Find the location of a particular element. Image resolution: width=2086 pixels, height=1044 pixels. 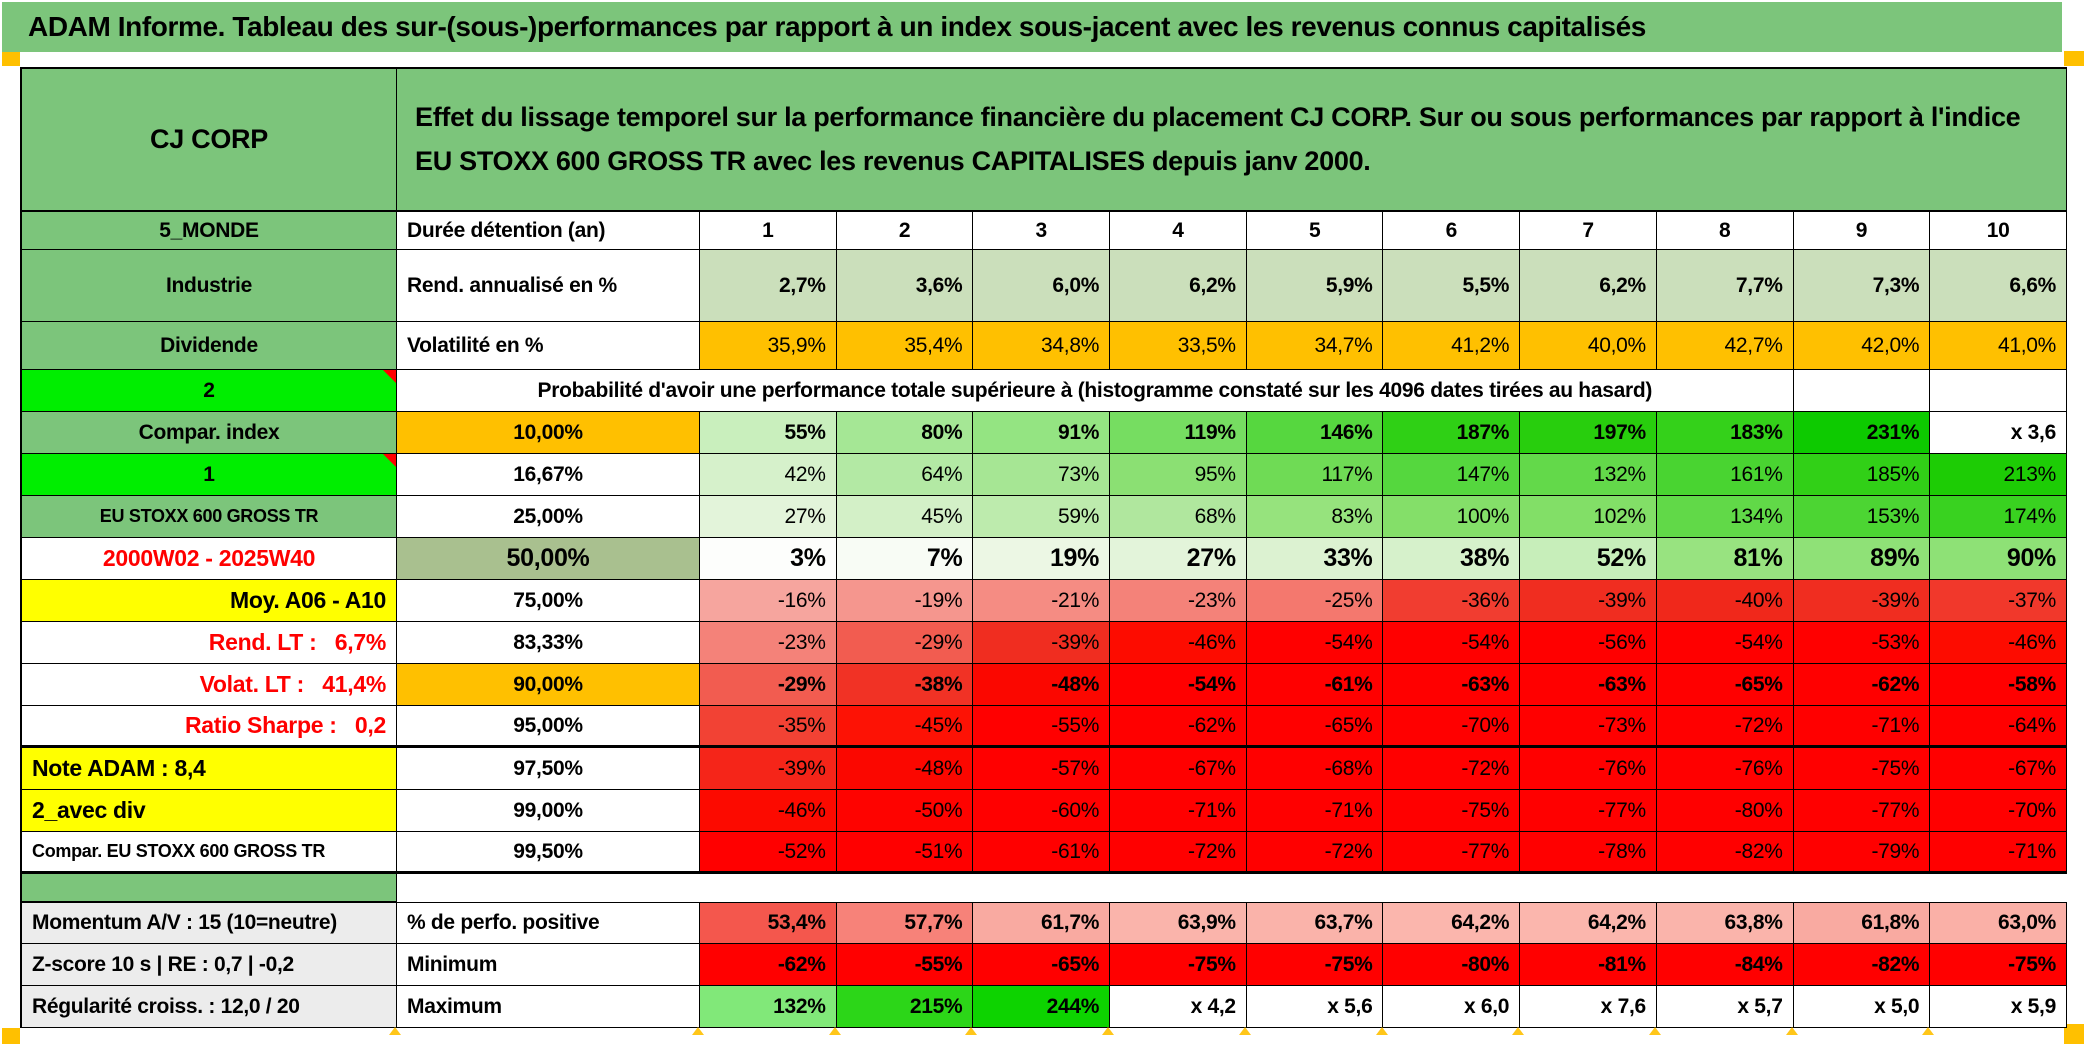

data-cell: 146% is located at coordinates (1315, 433).